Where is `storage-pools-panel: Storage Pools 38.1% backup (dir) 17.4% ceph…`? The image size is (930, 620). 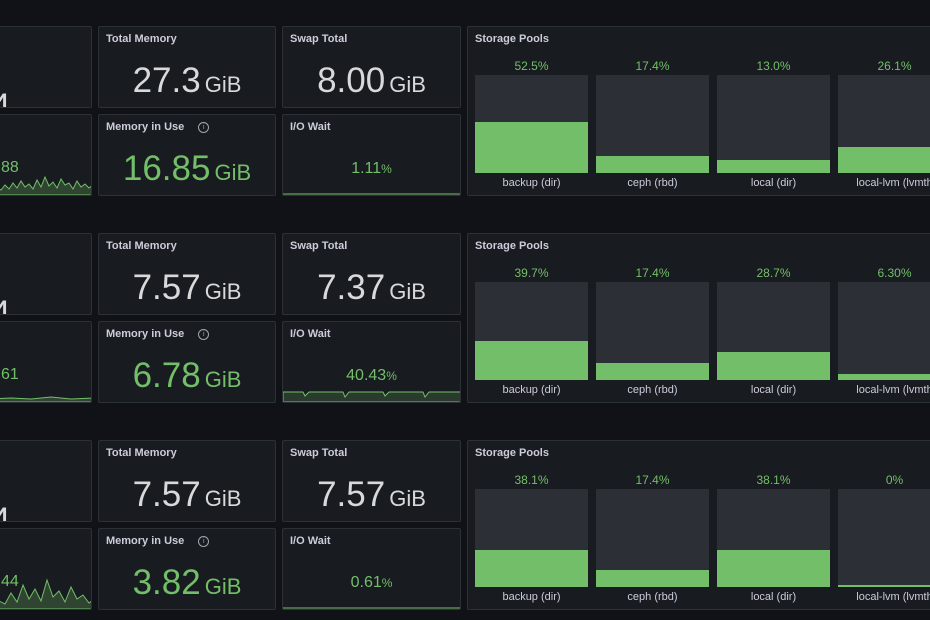
storage-pools-panel: Storage Pools 38.1% backup (dir) 17.4% ceph… is located at coordinates (698, 525).